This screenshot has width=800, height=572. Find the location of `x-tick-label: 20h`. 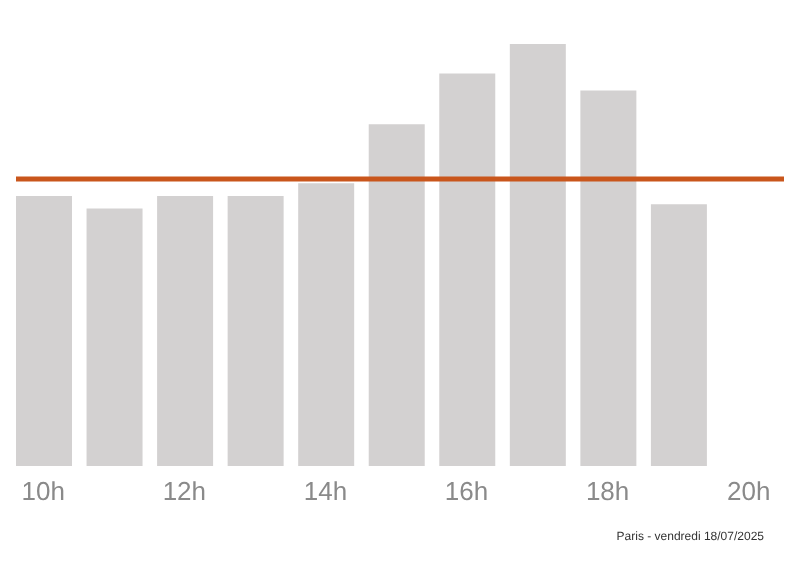

x-tick-label: 20h is located at coordinates (749, 491).